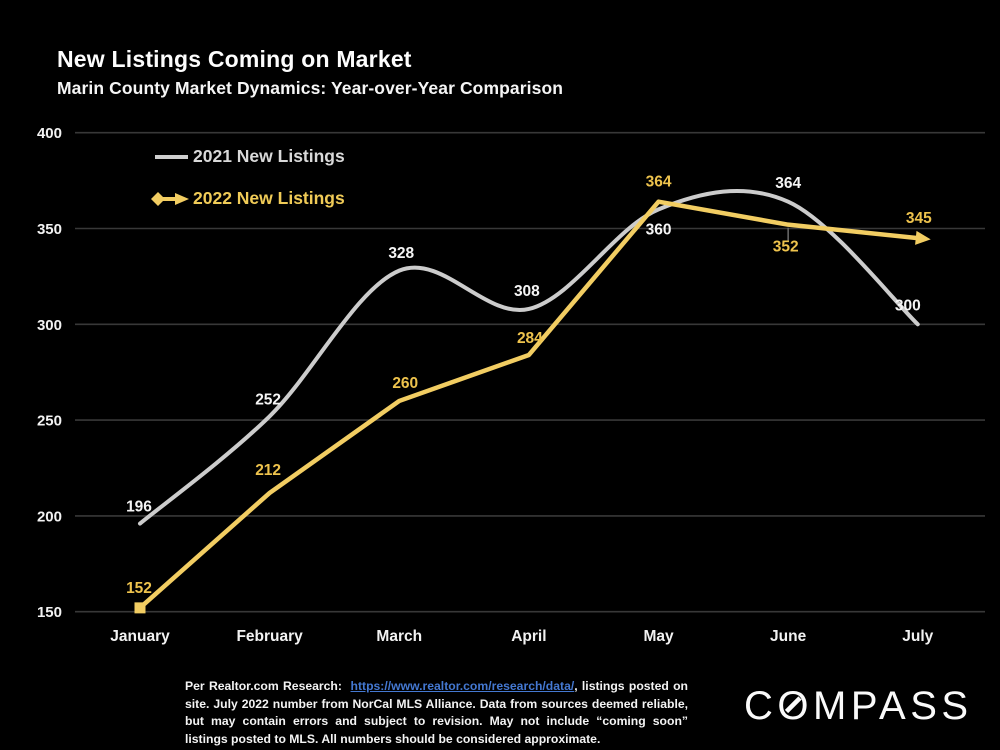  What do you see at coordinates (658, 636) in the screenshot?
I see `x-tick-label-may: May` at bounding box center [658, 636].